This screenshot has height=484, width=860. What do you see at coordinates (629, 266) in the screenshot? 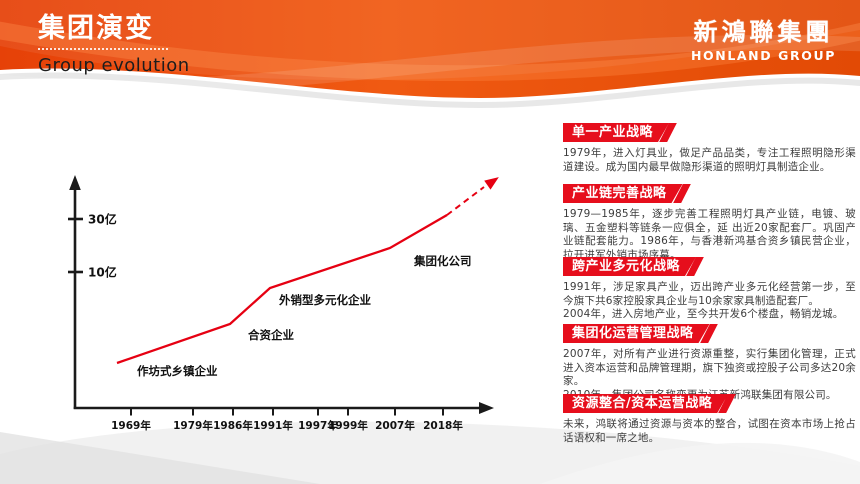
I see `strategy-title: 跨产业多元化战略` at bounding box center [629, 266].